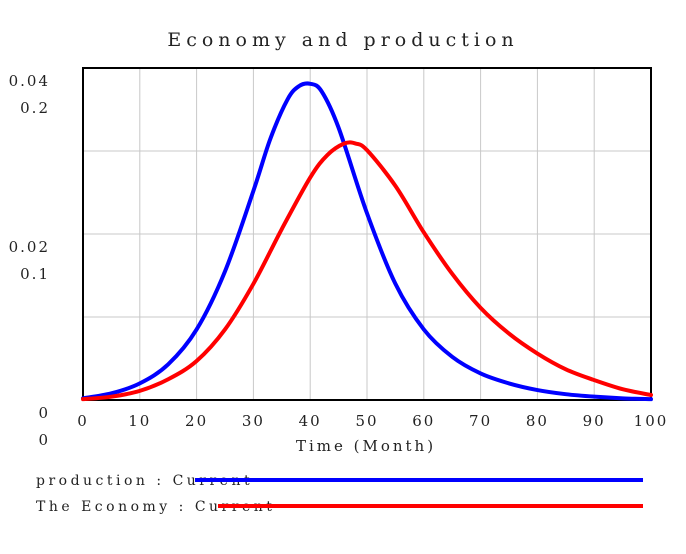 The height and width of the screenshot is (554, 686). I want to click on y-tick-label-production: 0.02, so click(29, 247).